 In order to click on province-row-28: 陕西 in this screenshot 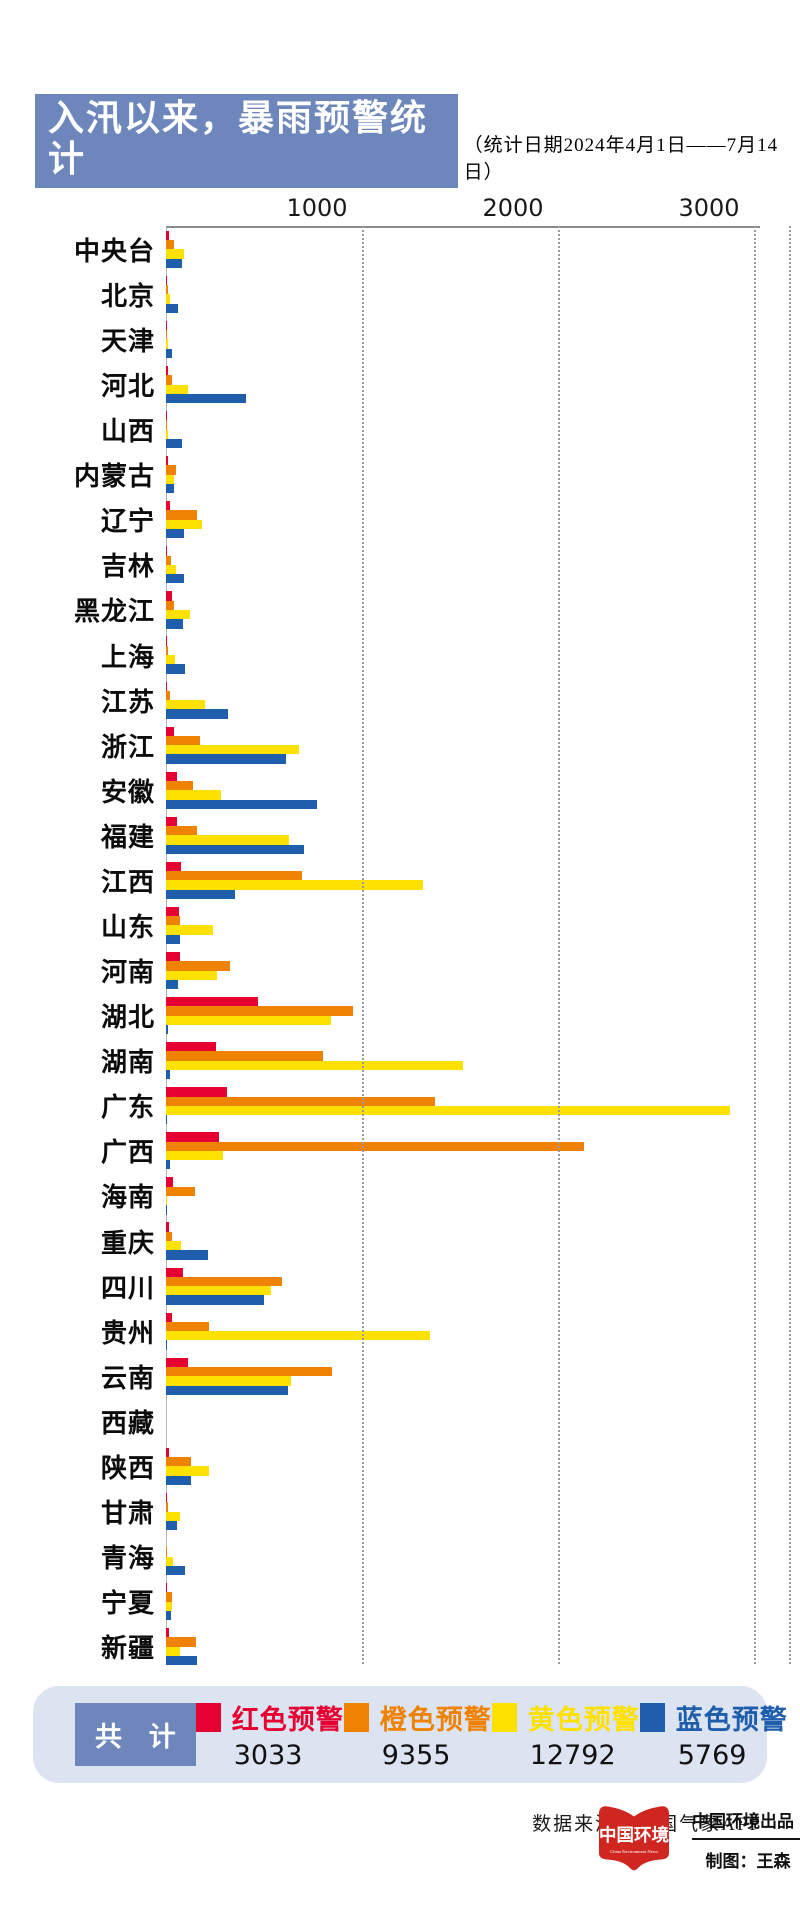, I will do `click(400, 1466)`.